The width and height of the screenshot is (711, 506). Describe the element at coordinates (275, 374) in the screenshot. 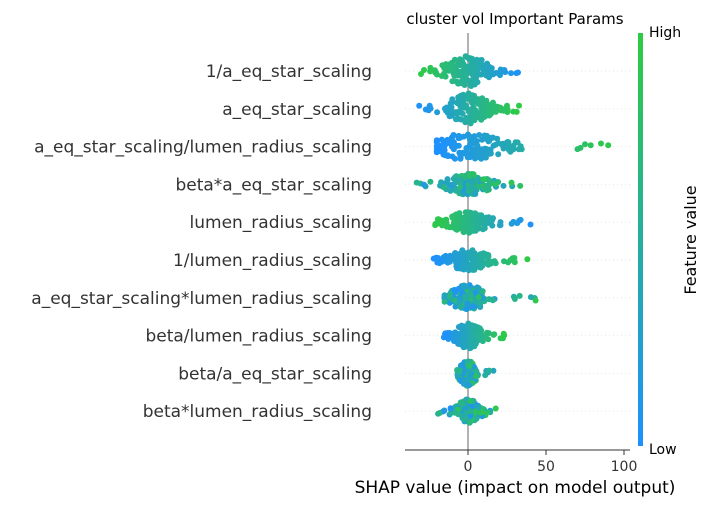

I see `feature-label: beta/a_eq_star_scaling` at that location.